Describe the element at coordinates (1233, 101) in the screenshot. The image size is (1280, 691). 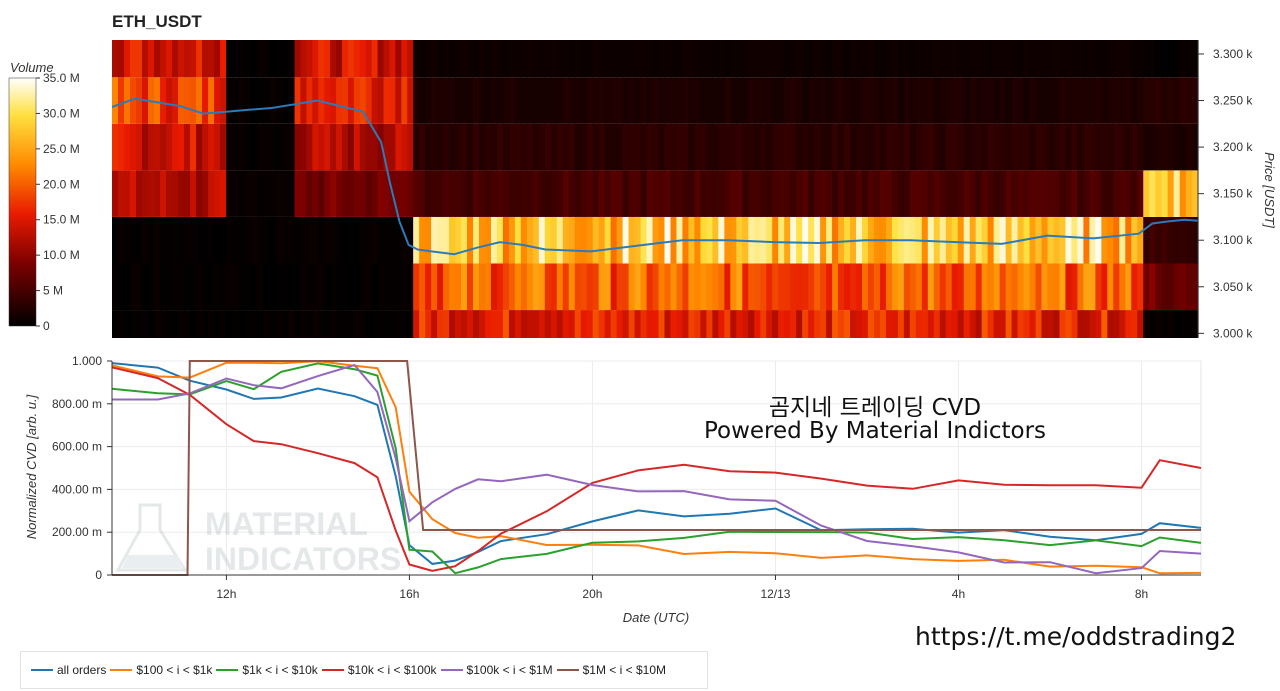
I see `price-tick-label: 3.250 k` at that location.